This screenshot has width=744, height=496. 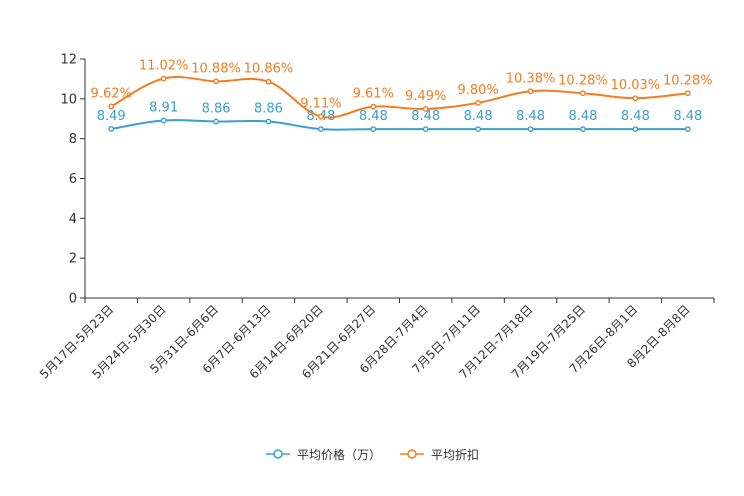 What do you see at coordinates (531, 78) in the screenshot?
I see `data-label-discount: 10.38%` at bounding box center [531, 78].